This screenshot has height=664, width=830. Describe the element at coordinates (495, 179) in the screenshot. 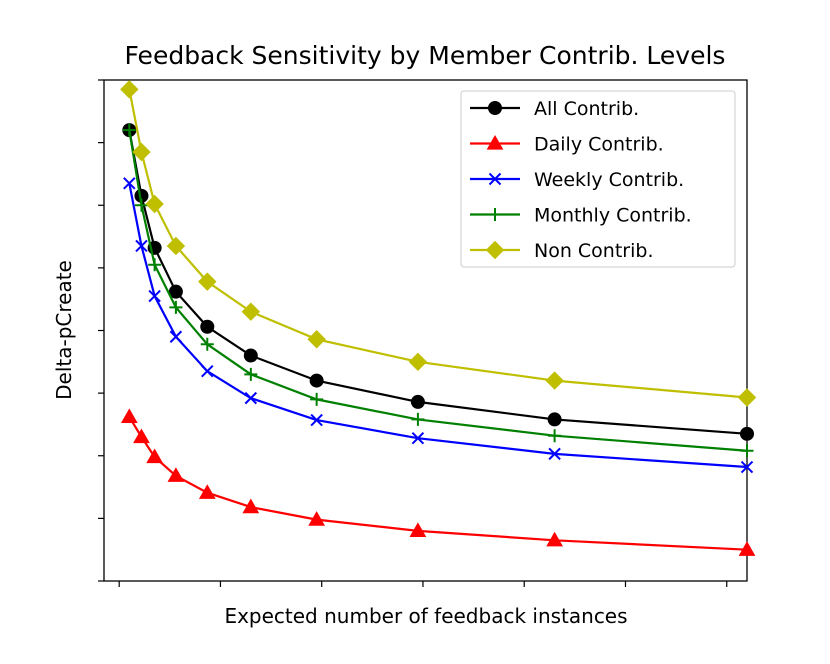

I see `legend-marker-weekly-contrib` at that location.